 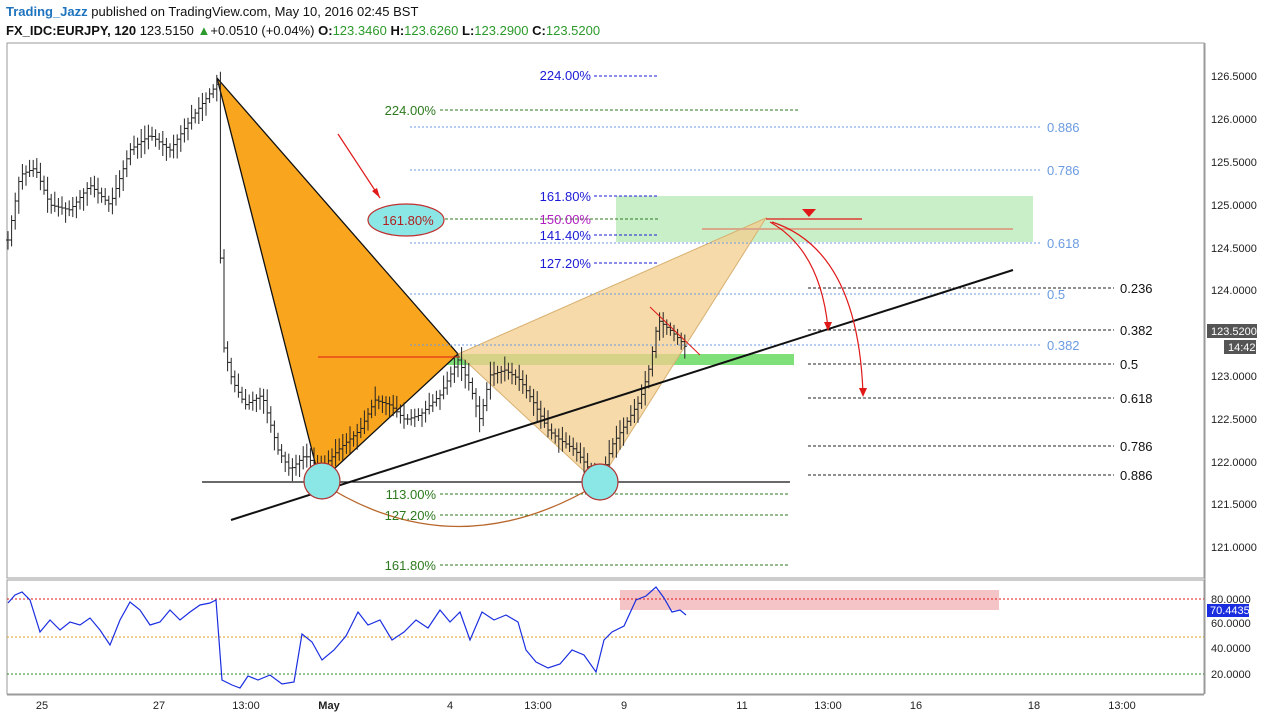 What do you see at coordinates (916, 706) in the screenshot?
I see `time-tick: 16` at bounding box center [916, 706].